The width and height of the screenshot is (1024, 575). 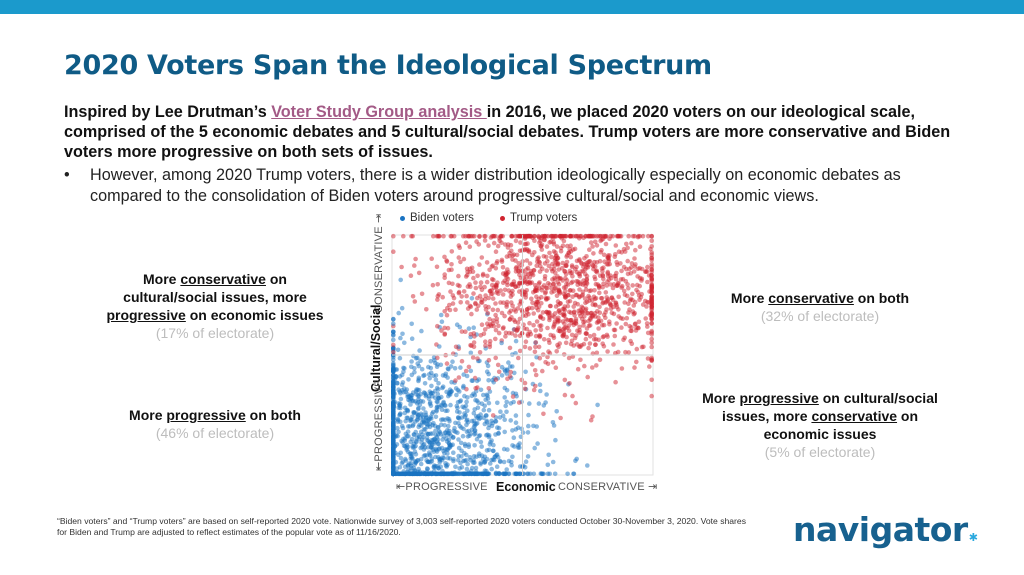 I want to click on quad-text: on economic issues, so click(x=254, y=315).